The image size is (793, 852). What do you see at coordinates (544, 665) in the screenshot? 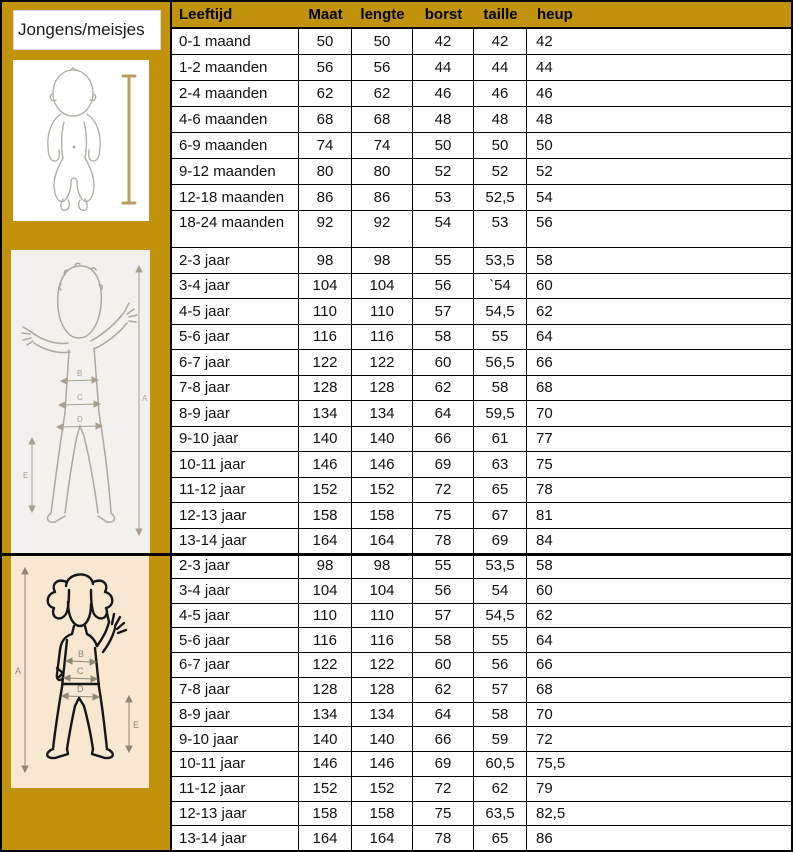
I see `value-cell: 66` at bounding box center [544, 665].